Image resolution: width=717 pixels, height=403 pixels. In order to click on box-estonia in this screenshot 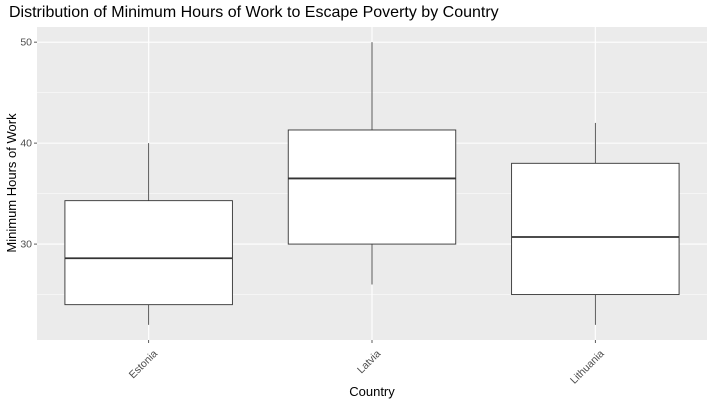, I will do `click(148, 234)`.